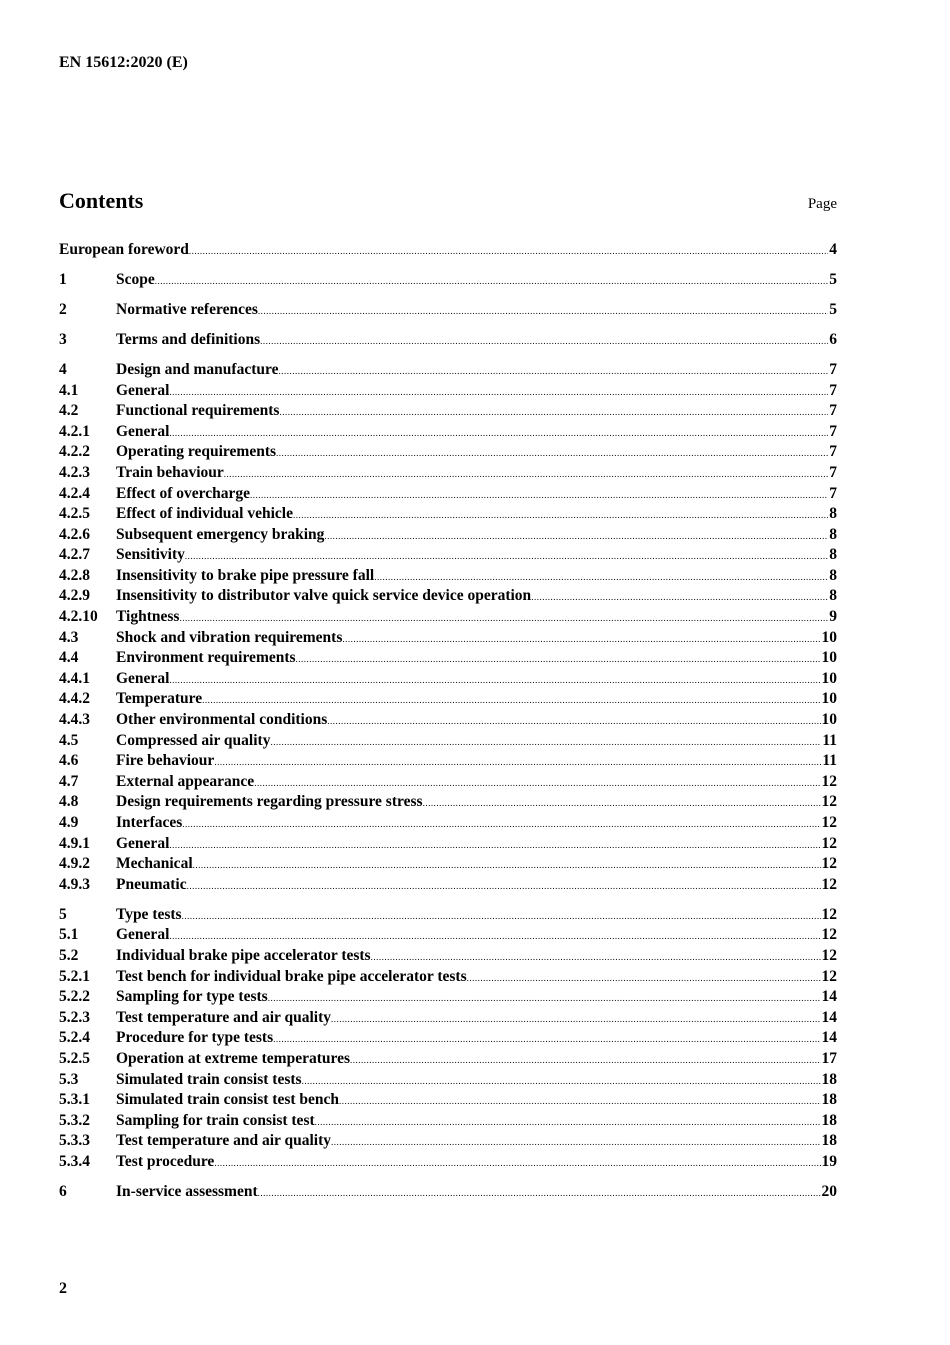  I want to click on toc-entry-number: 5.2.5, so click(74, 1058).